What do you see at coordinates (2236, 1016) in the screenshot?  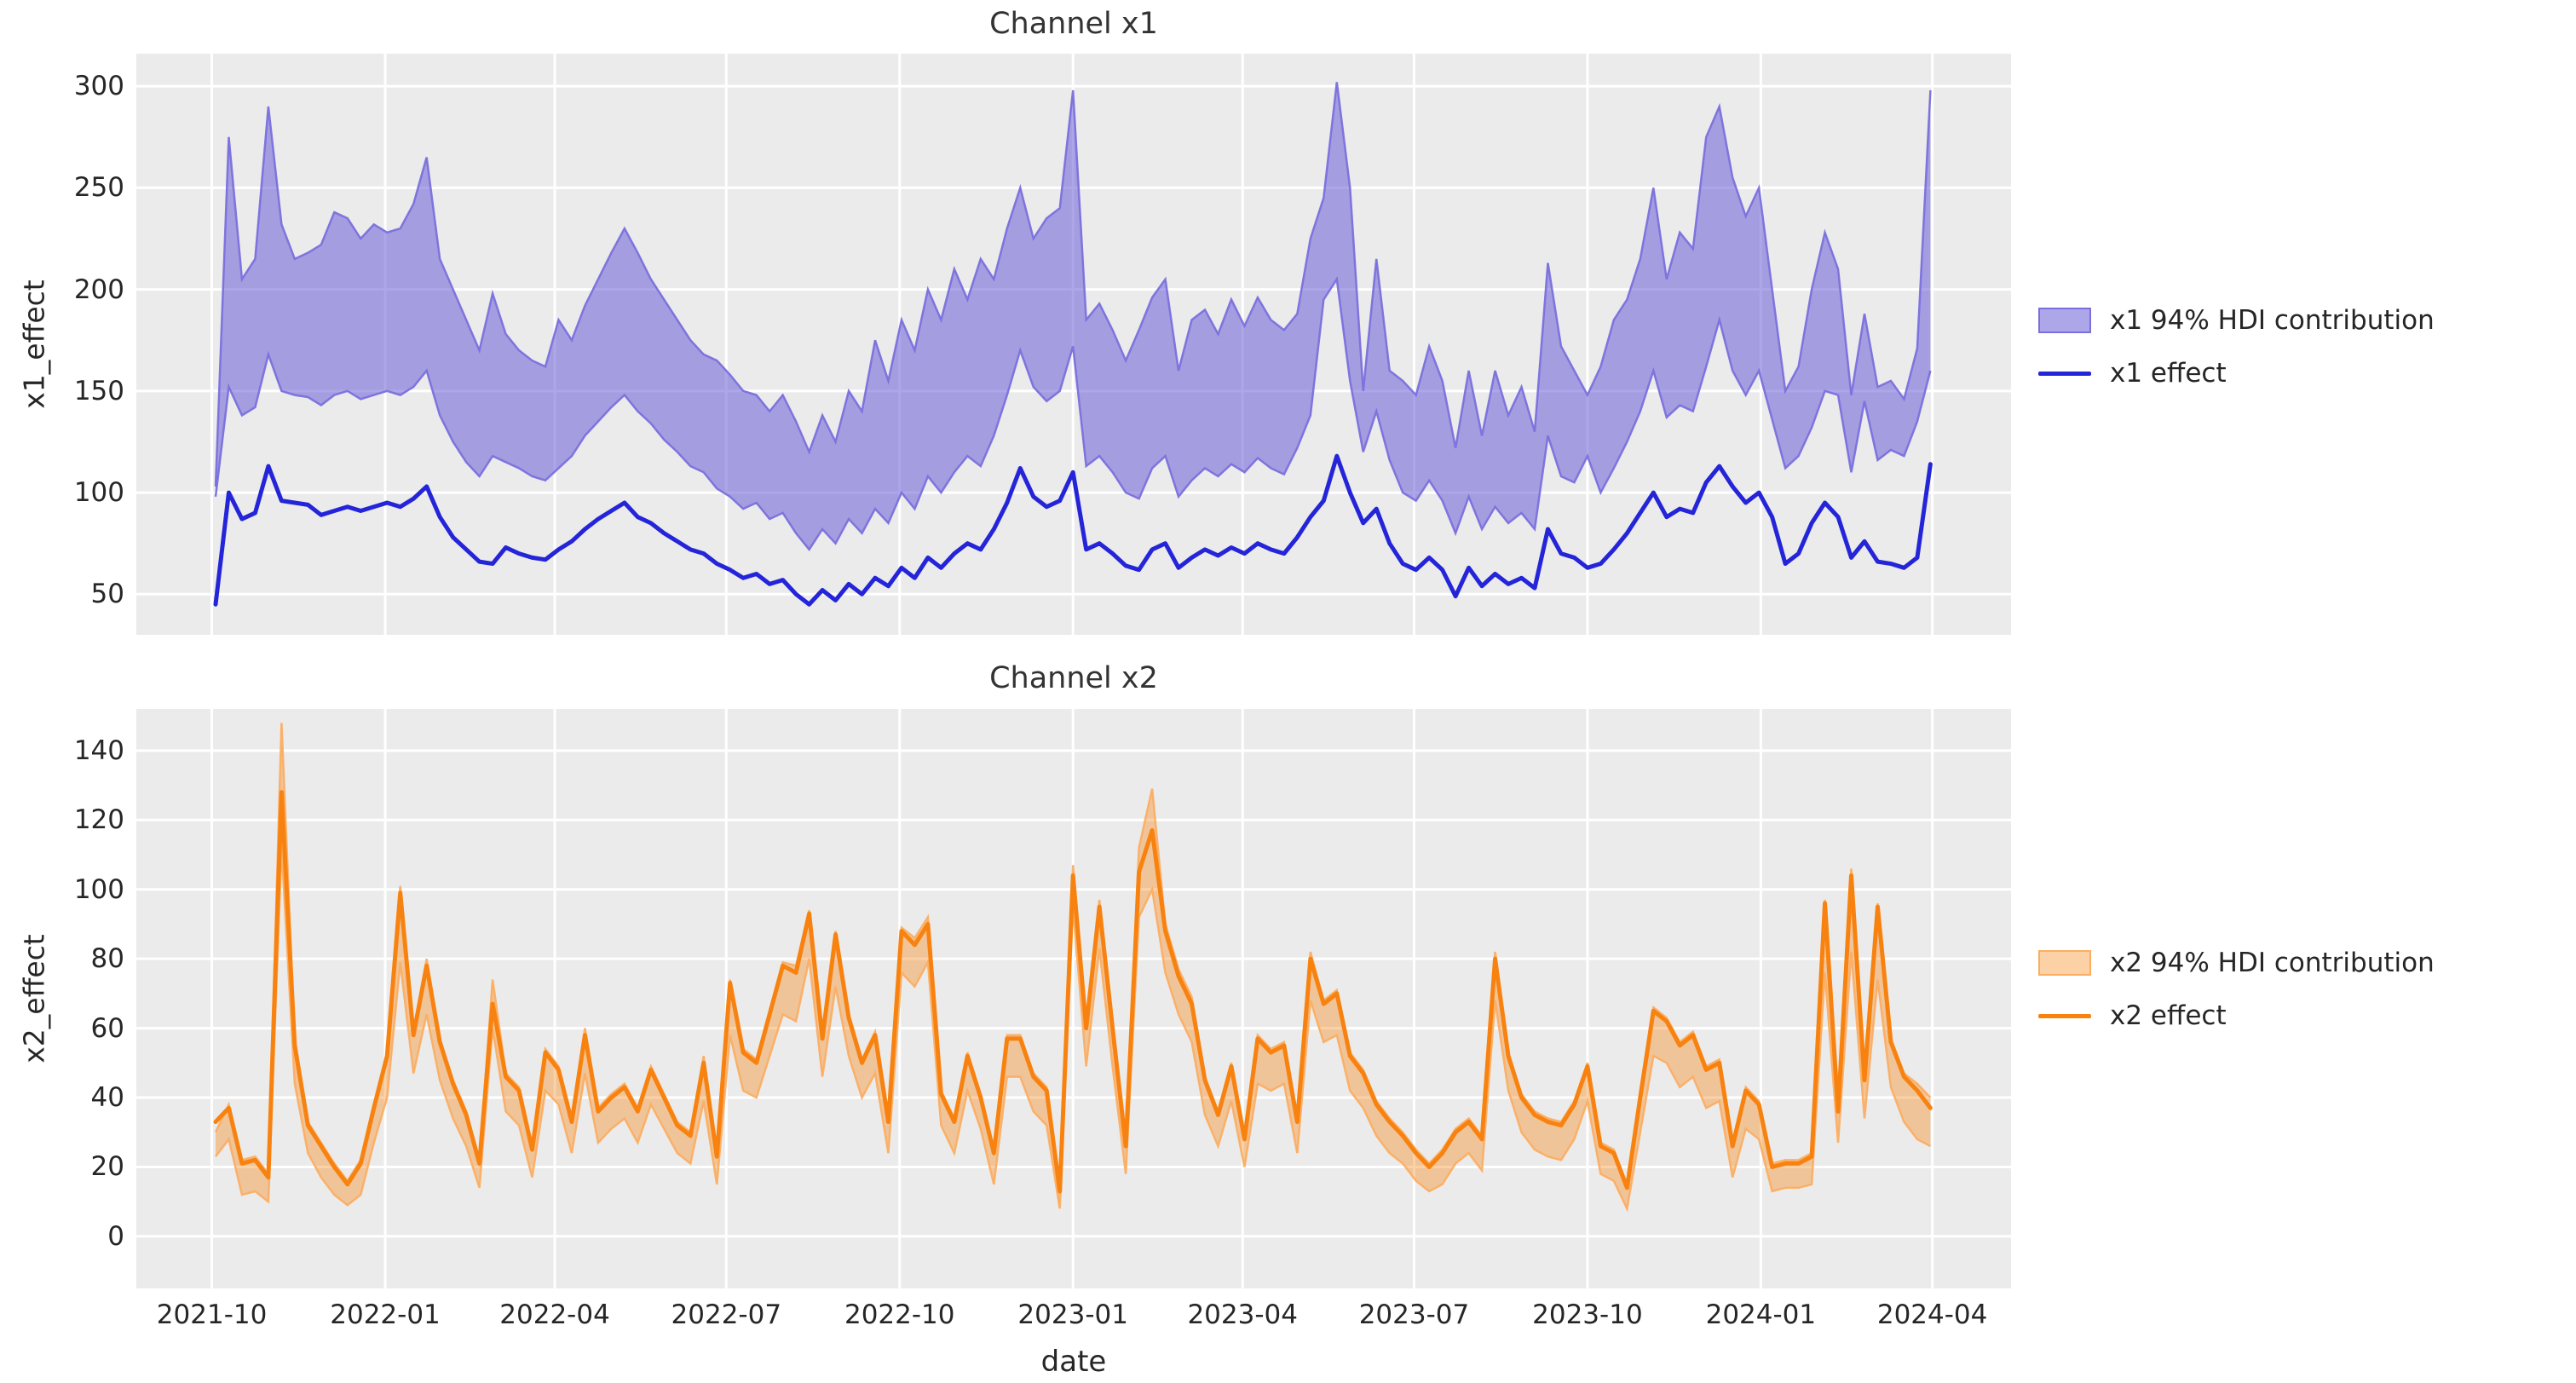 I see `legend-item: x2 effect` at bounding box center [2236, 1016].